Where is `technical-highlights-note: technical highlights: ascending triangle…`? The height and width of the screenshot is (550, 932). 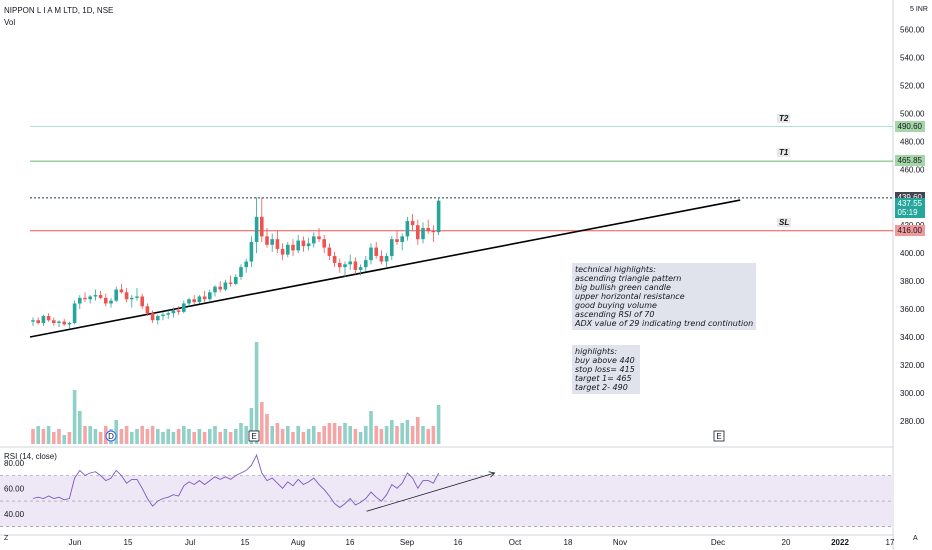
technical-highlights-note: technical highlights: ascending triangle… is located at coordinates (664, 296).